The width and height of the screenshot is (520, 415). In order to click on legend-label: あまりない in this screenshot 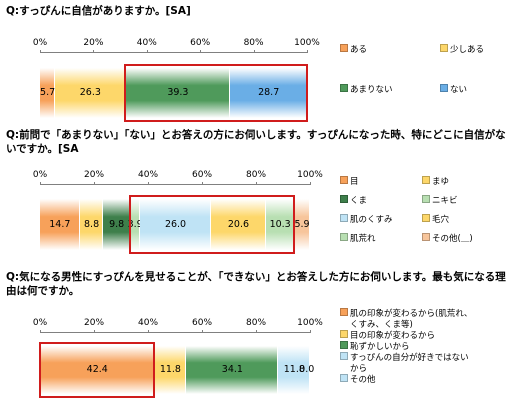, I will do `click(371, 90)`.